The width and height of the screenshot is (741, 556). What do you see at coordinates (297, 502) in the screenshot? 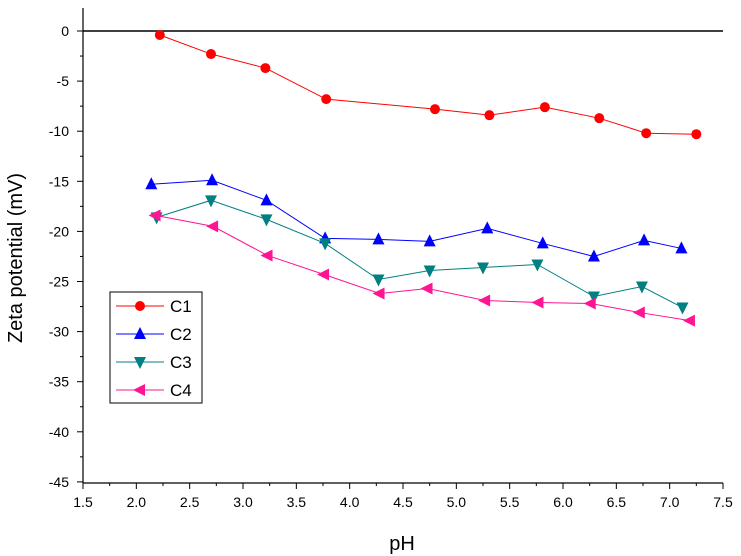
I see `x-tick-label: 3.5` at bounding box center [297, 502].